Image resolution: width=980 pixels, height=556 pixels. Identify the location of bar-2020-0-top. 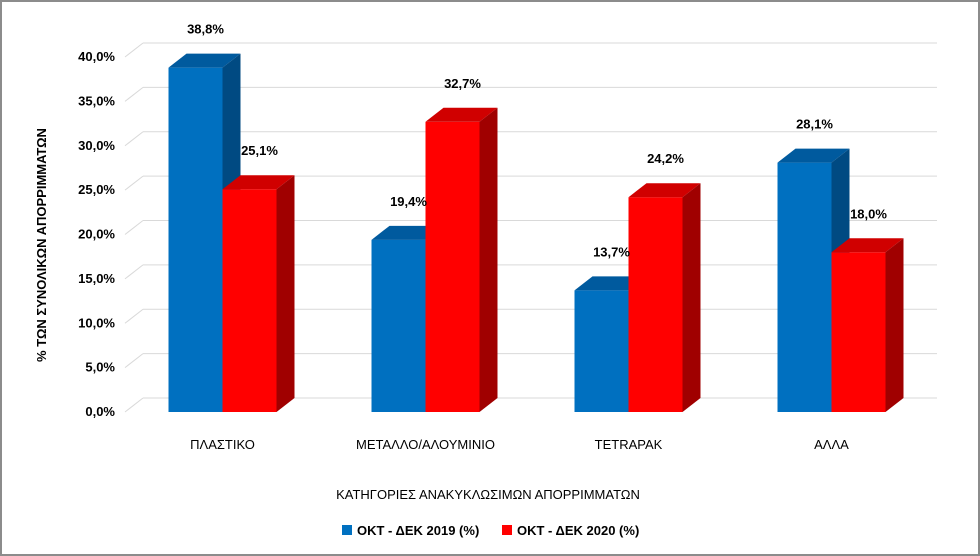
(258, 182).